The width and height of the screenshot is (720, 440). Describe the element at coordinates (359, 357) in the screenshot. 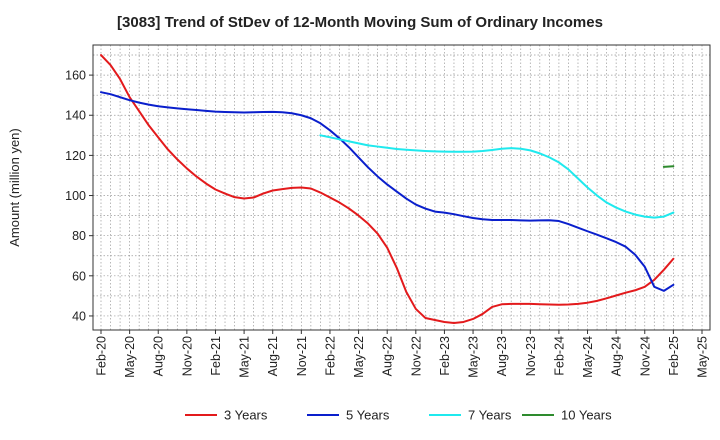

I see `x-tick-label: May-22` at that location.